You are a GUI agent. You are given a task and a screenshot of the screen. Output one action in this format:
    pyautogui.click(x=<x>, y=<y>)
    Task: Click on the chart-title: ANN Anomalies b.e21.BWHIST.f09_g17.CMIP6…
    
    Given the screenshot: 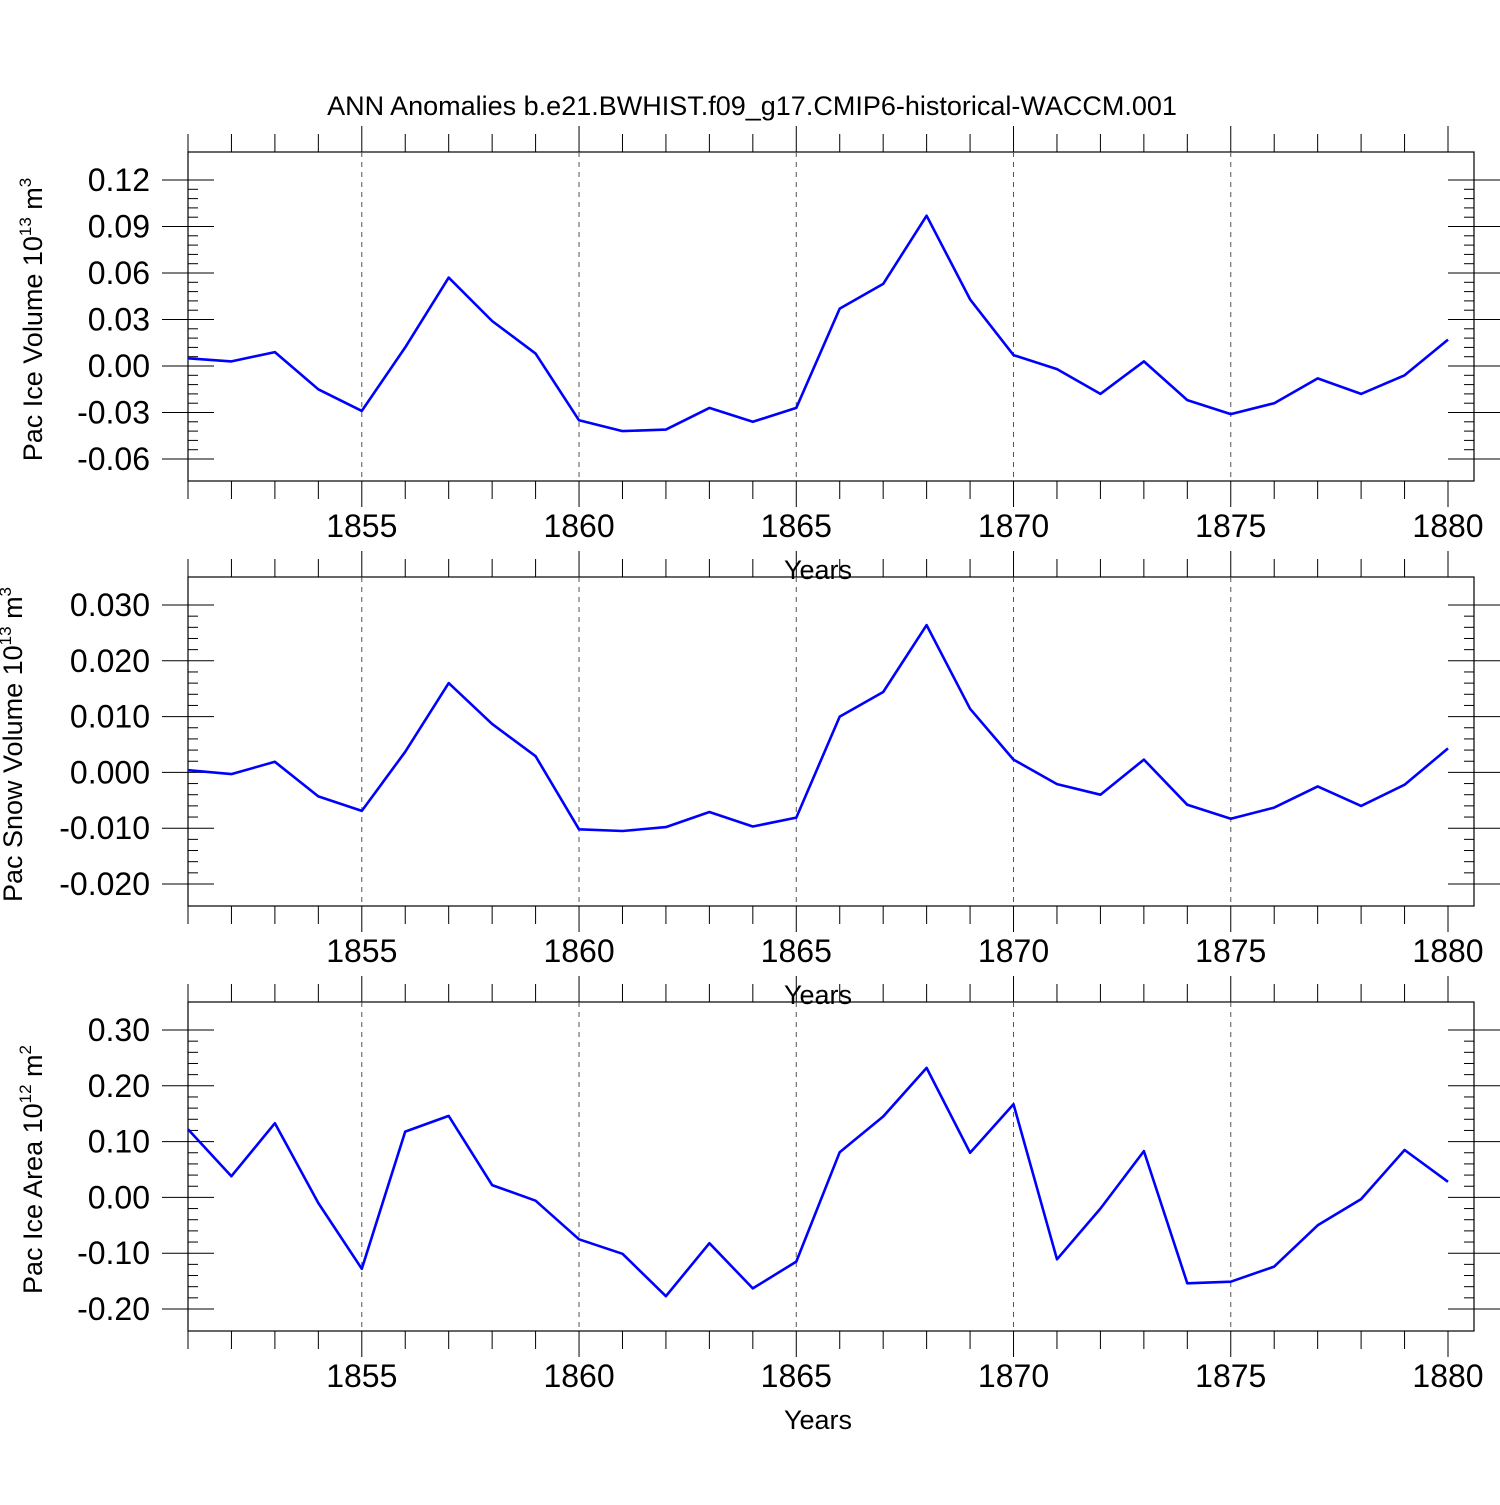 What is the action you would take?
    pyautogui.click(x=752, y=106)
    